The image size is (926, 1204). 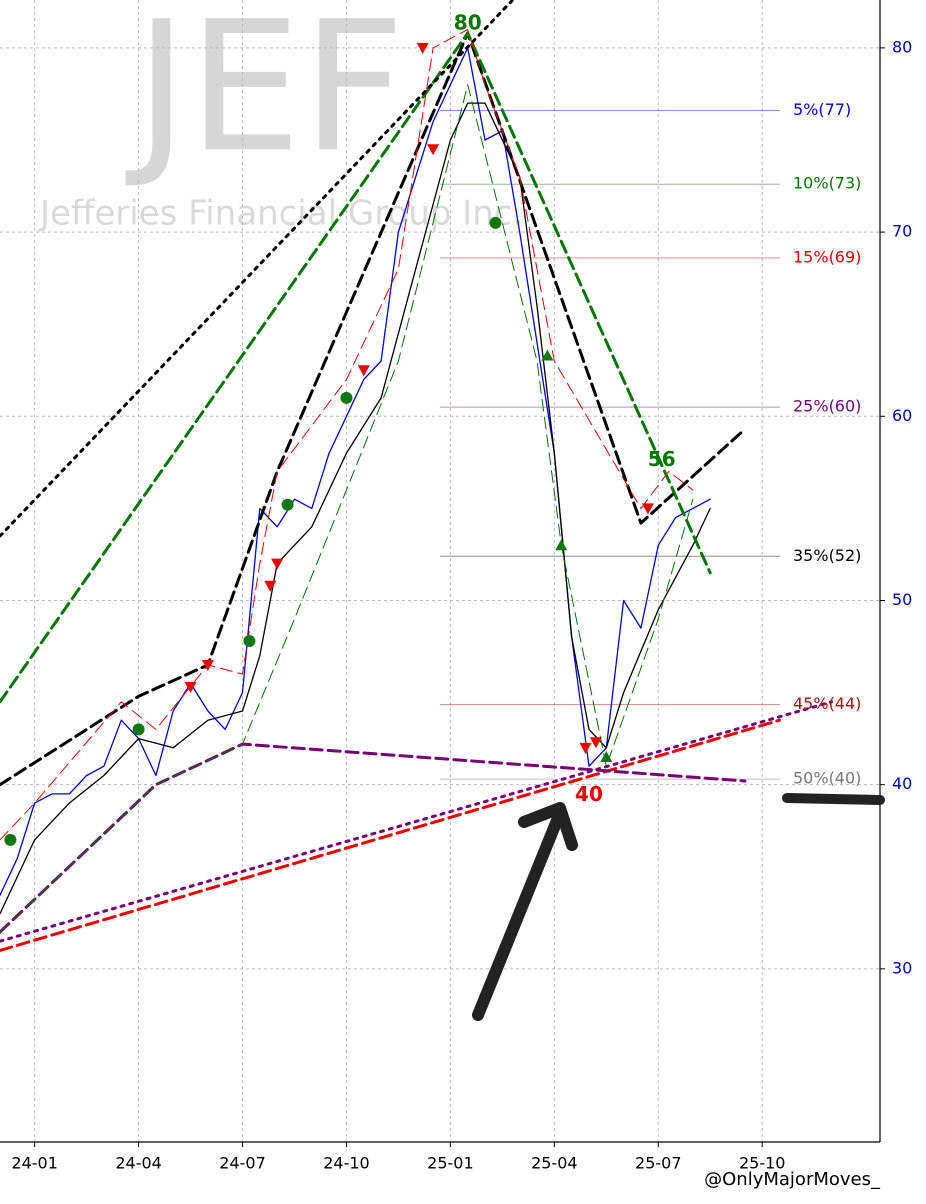 I want to click on level-label: 5%(77), so click(x=822, y=109).